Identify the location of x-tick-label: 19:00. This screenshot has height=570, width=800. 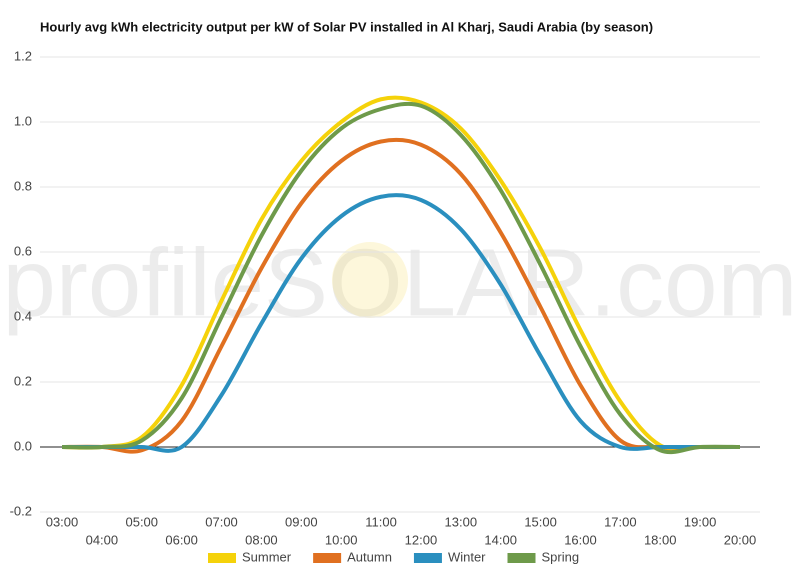
(700, 521).